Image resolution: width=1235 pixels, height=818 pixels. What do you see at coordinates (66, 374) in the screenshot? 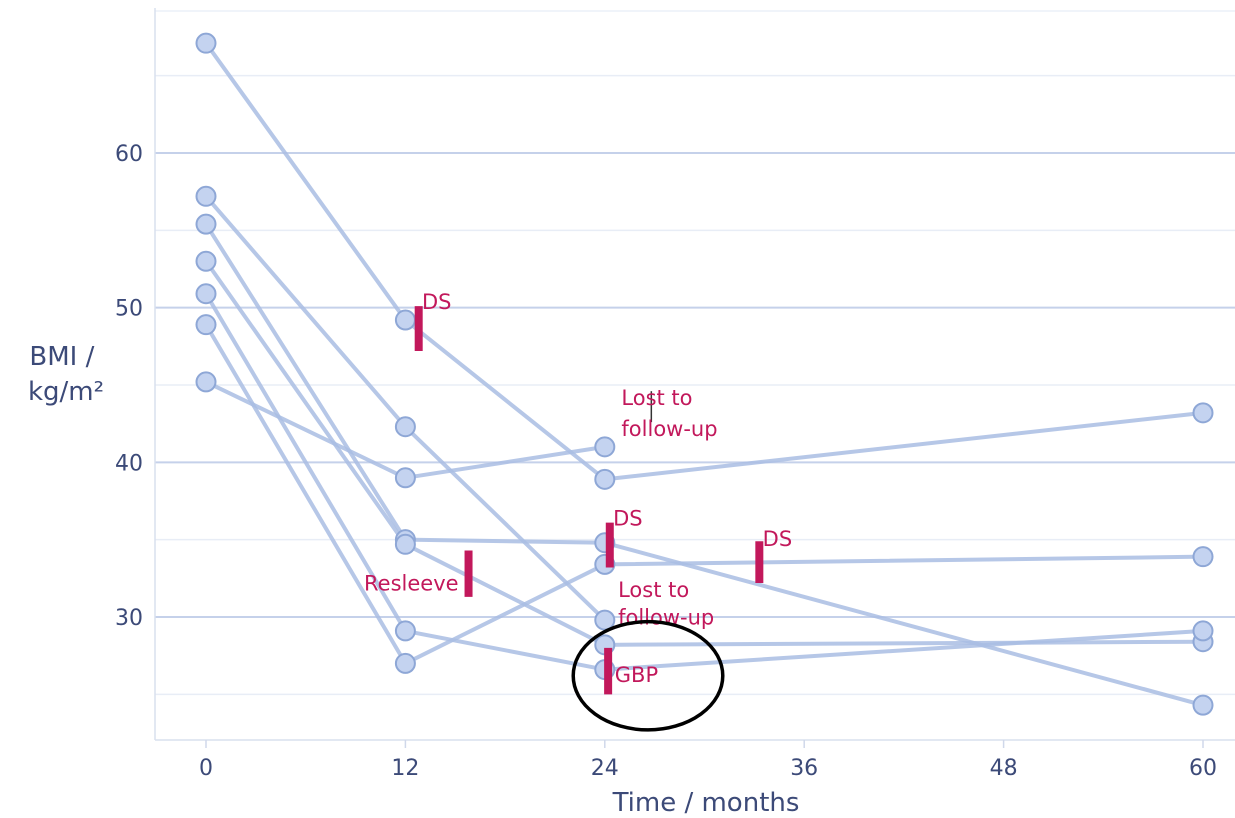
I see `y-axis-title: BMI / kg/m²` at bounding box center [66, 374].